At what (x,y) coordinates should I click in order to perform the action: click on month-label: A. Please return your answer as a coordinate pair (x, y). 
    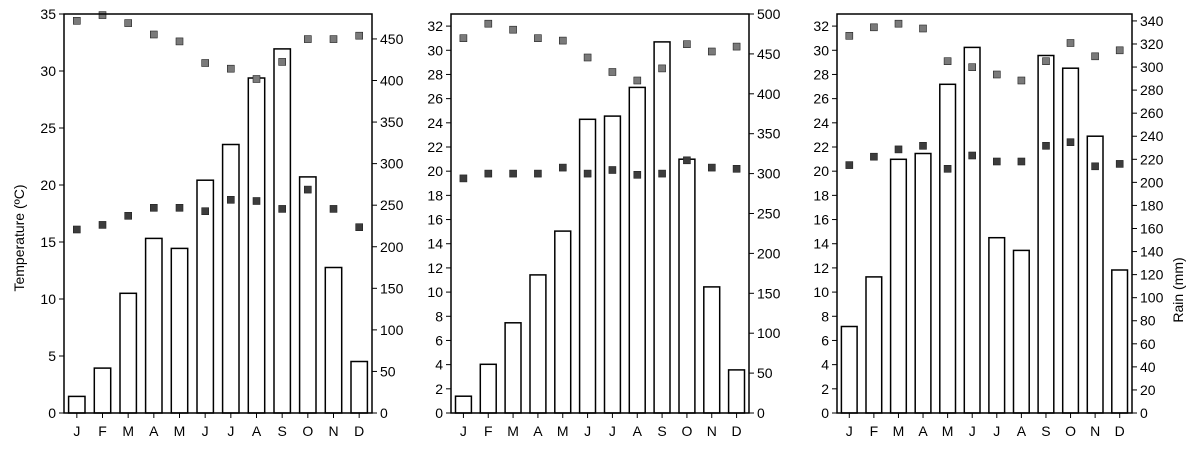
    Looking at the image, I should click on (257, 431).